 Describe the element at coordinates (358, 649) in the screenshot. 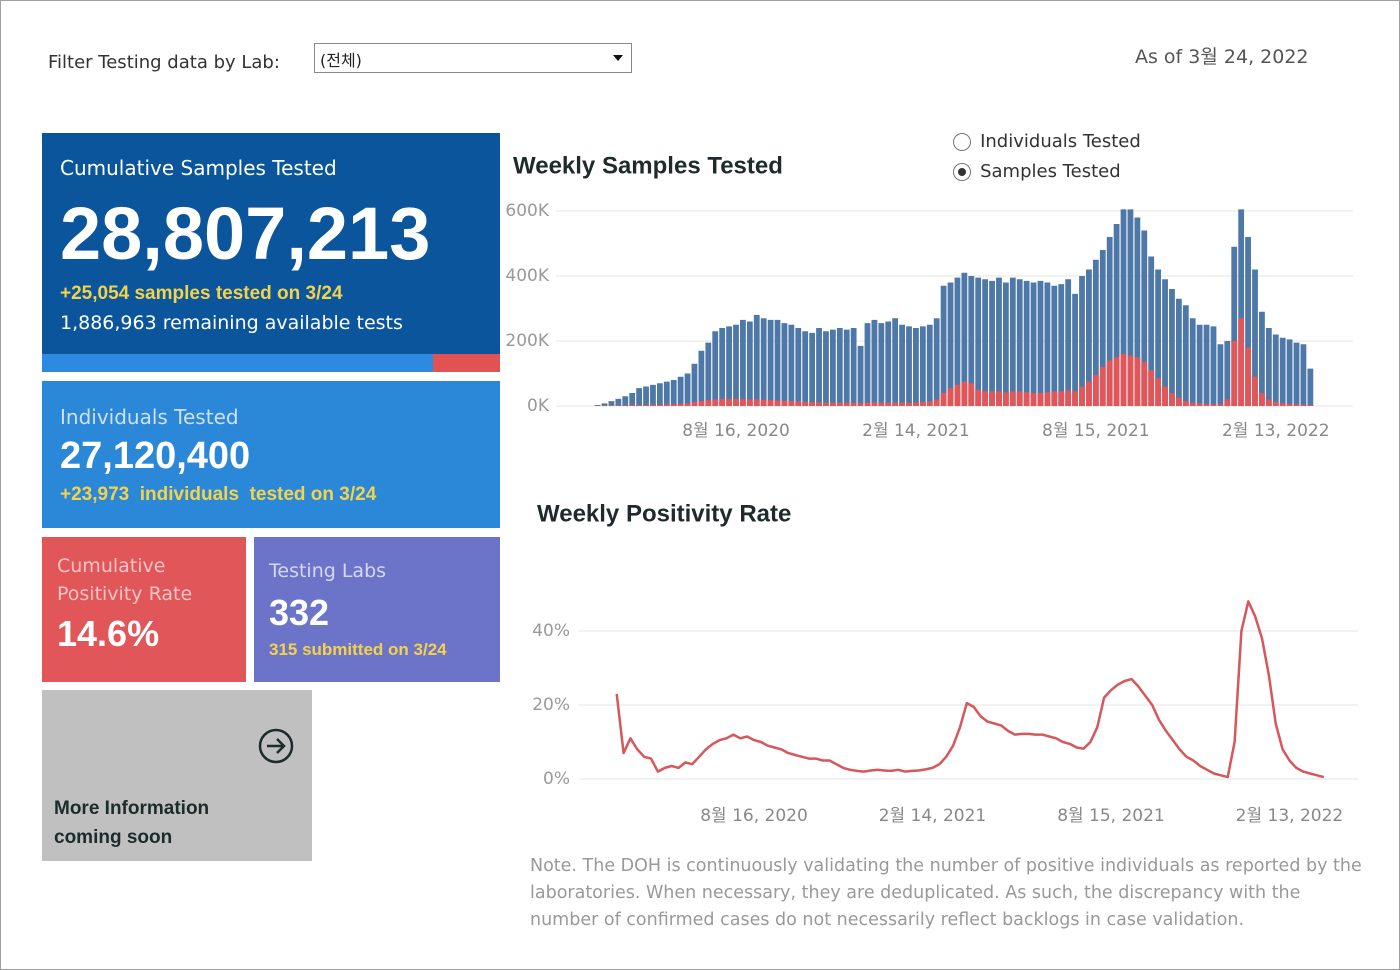

I see `tile-change: 315 submitted on 3/24` at that location.